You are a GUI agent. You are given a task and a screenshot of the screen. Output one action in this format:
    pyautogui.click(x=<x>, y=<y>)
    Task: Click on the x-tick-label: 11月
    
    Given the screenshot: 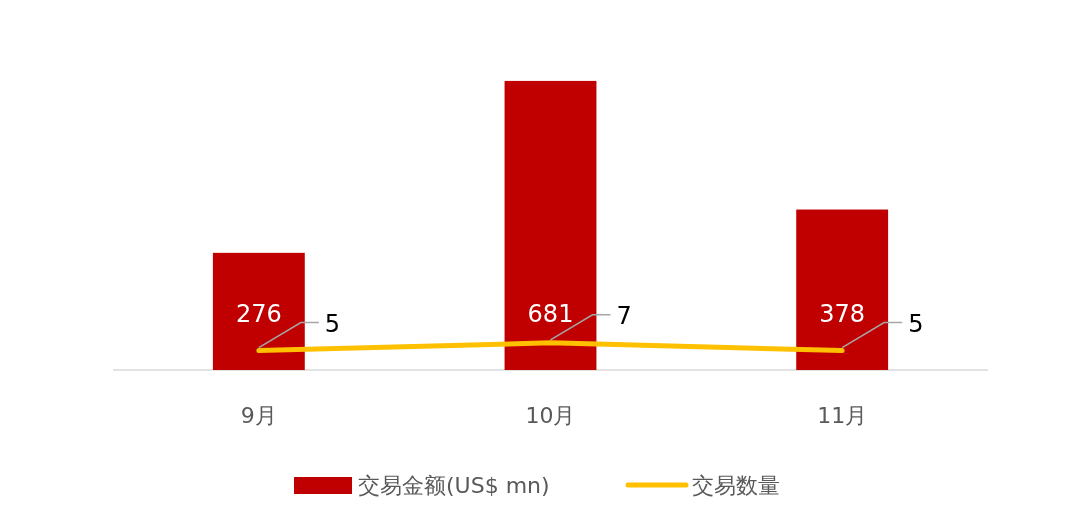 What is the action you would take?
    pyautogui.click(x=842, y=415)
    